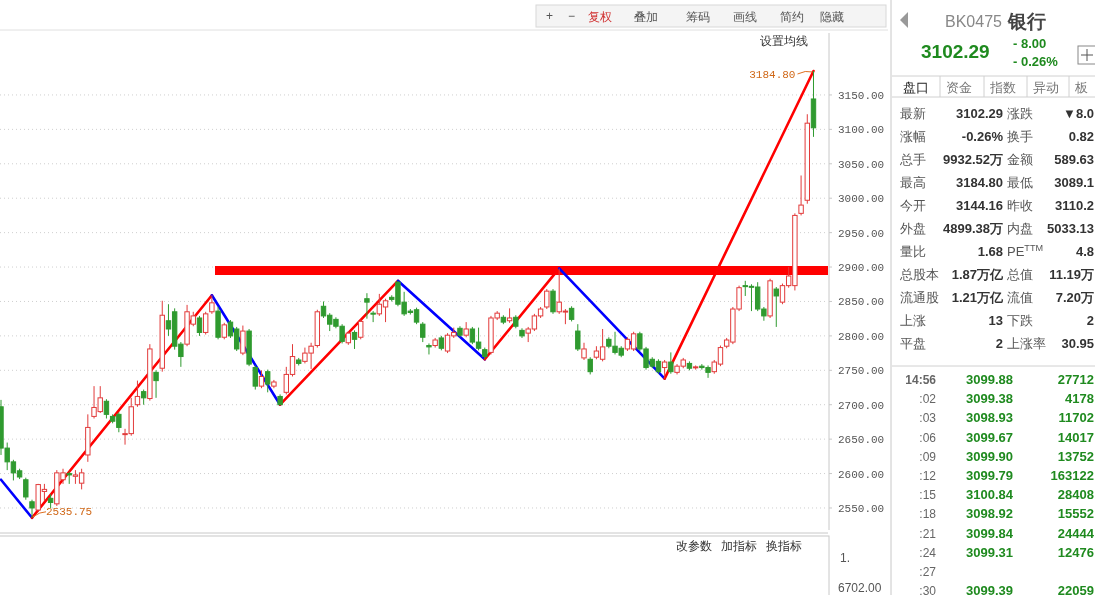 This screenshot has height=595, width=1095. Describe the element at coordinates (1026, 343) in the screenshot. I see `text: 上涨率` at that location.